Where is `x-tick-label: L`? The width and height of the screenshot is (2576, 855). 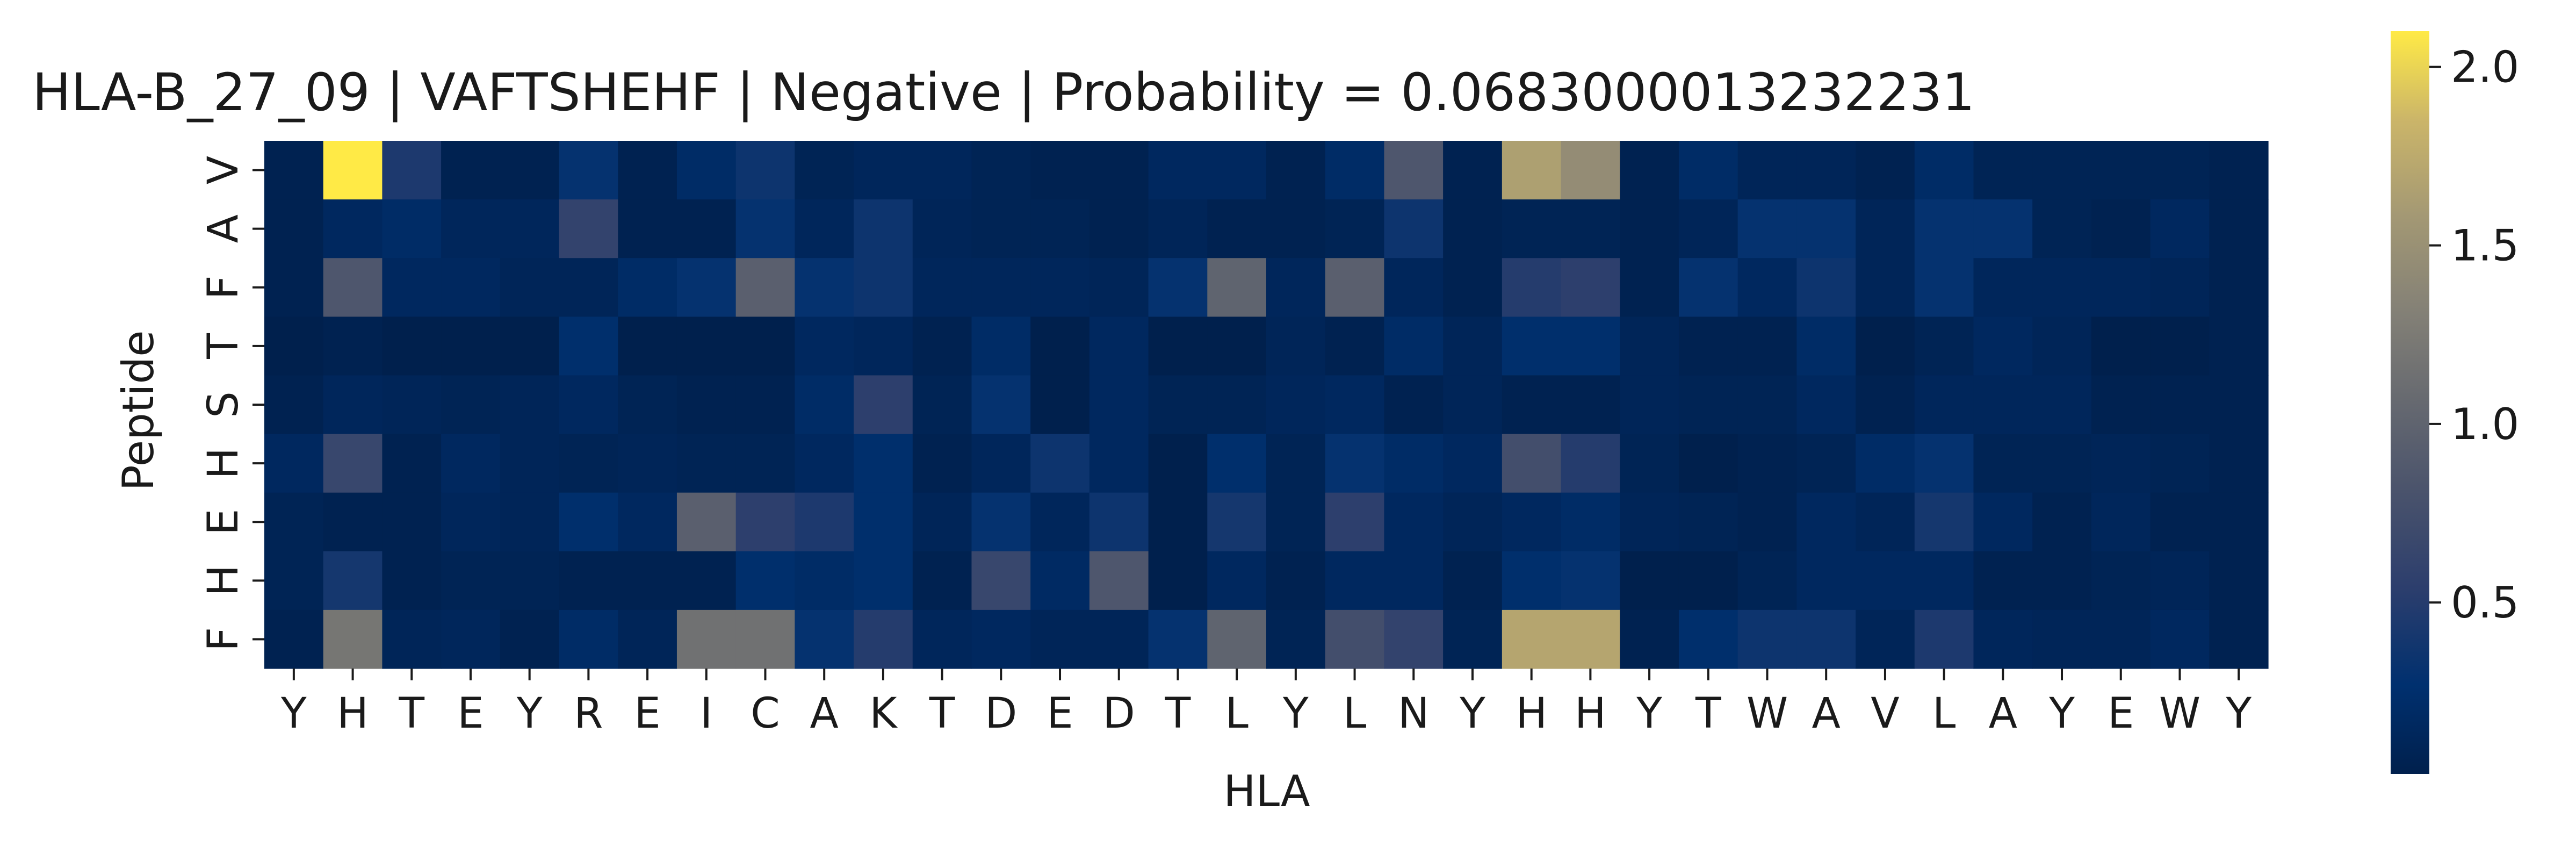 x-tick-label: L is located at coordinates (1944, 713).